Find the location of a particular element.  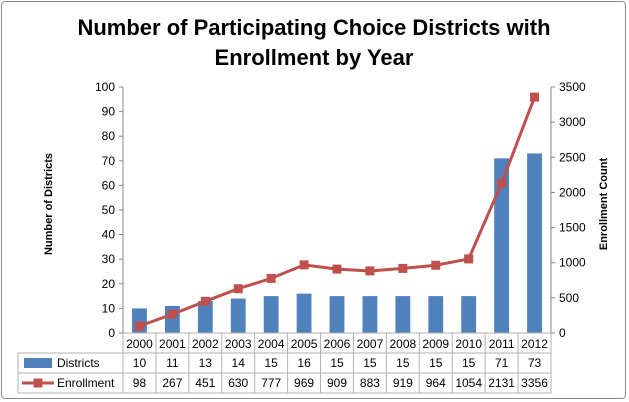

y-left-tick-label: 80 is located at coordinates (109, 136).